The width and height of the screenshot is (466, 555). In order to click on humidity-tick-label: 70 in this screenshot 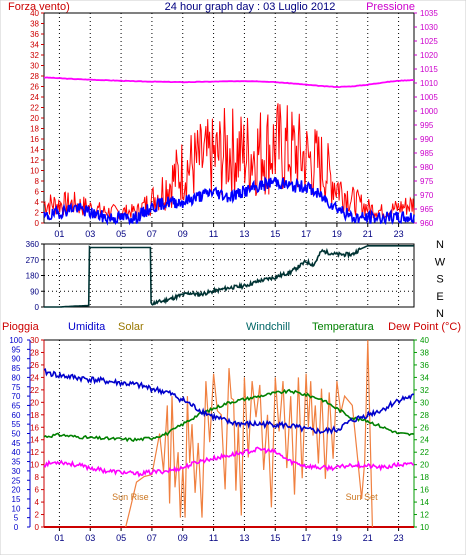, I will do `click(16, 396)`.